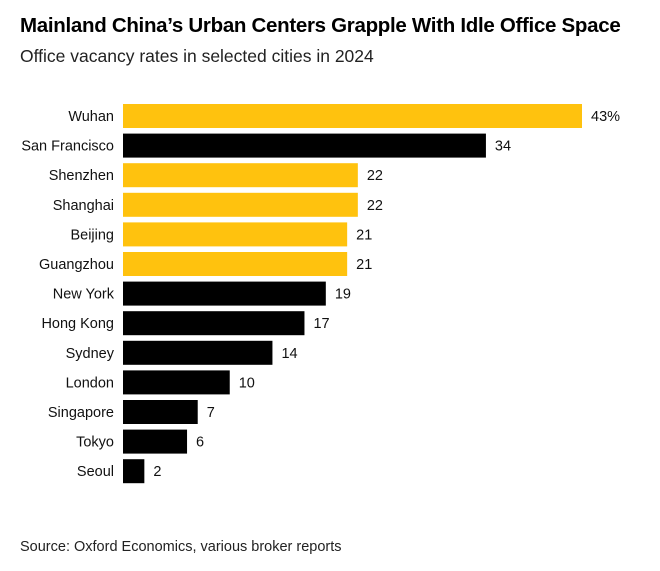 The height and width of the screenshot is (571, 660). I want to click on bar-london, so click(176, 382).